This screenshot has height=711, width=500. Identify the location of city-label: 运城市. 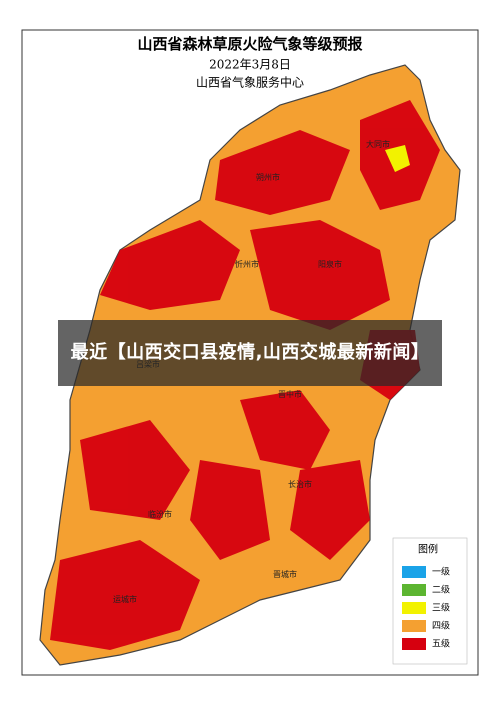
(125, 599).